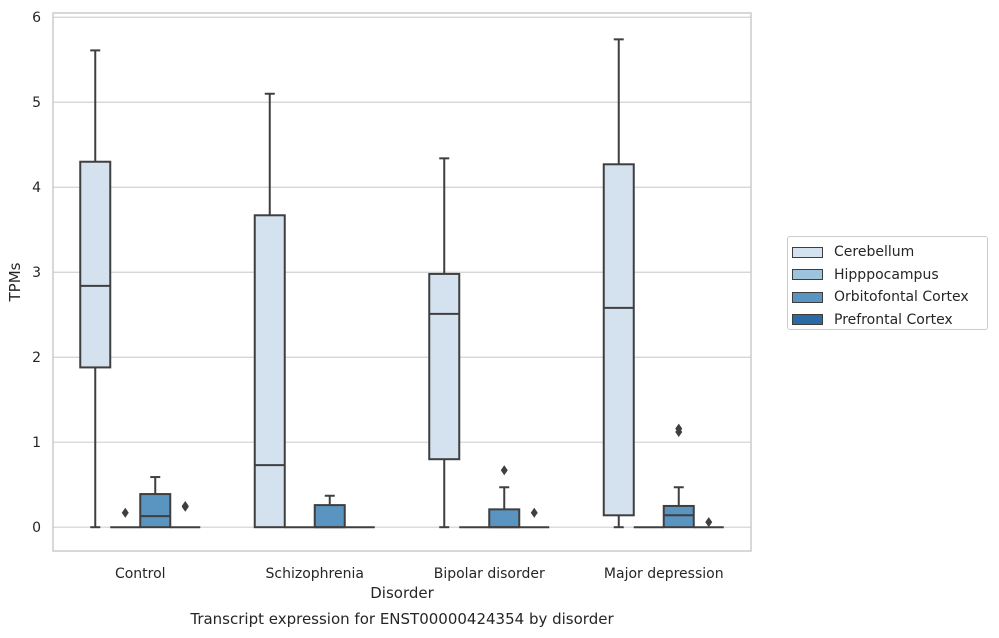 The image size is (999, 638). Describe the element at coordinates (315, 574) in the screenshot. I see `x-tick-label: Schizophrenia` at that location.